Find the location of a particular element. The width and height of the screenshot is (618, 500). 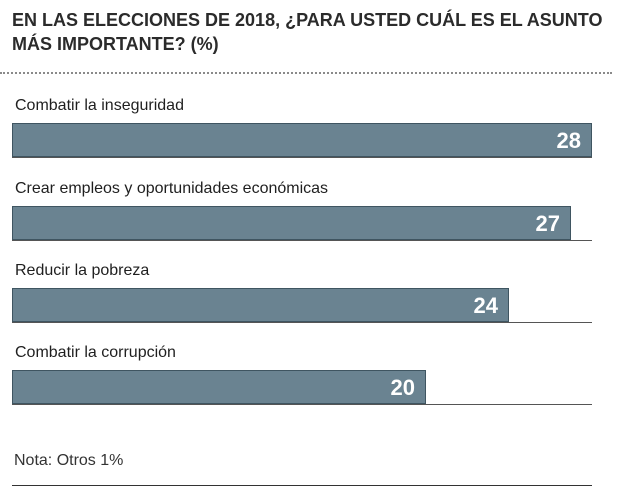

bar-track: 27 is located at coordinates (302, 223).